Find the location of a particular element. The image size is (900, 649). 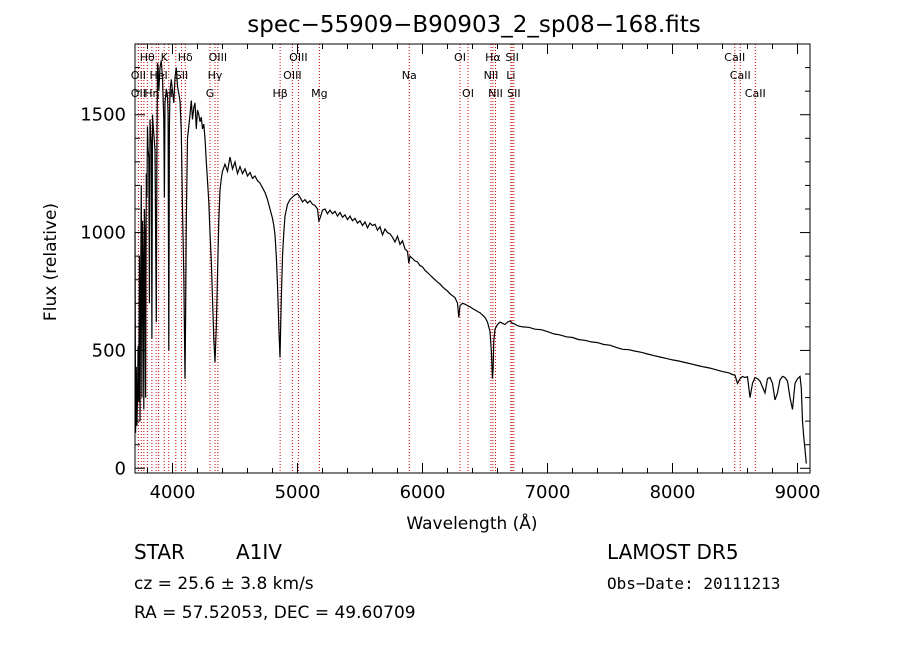

x-tick-label: 6000 is located at coordinates (423, 492).